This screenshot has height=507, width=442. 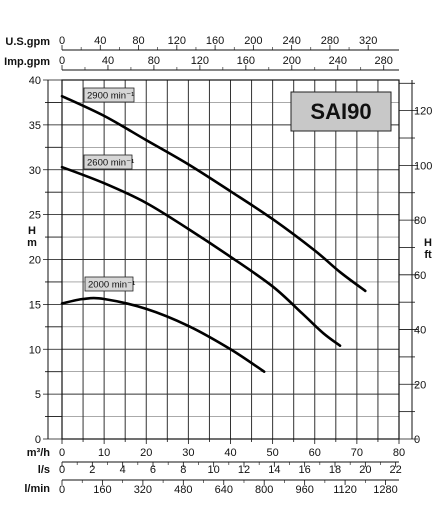 I want to click on ls-axis-title: l/s, so click(x=44, y=470).